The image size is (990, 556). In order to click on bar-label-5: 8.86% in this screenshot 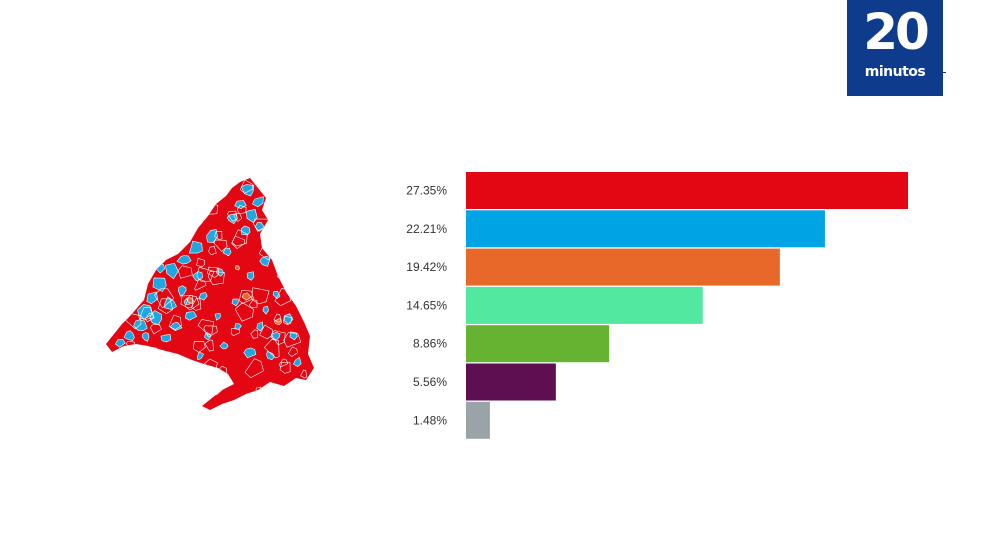, I will do `click(430, 344)`.